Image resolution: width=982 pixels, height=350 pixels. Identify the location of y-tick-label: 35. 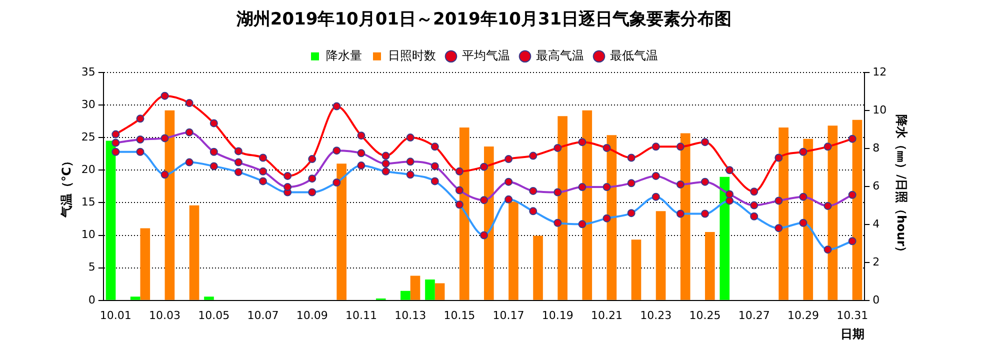
(88, 71).